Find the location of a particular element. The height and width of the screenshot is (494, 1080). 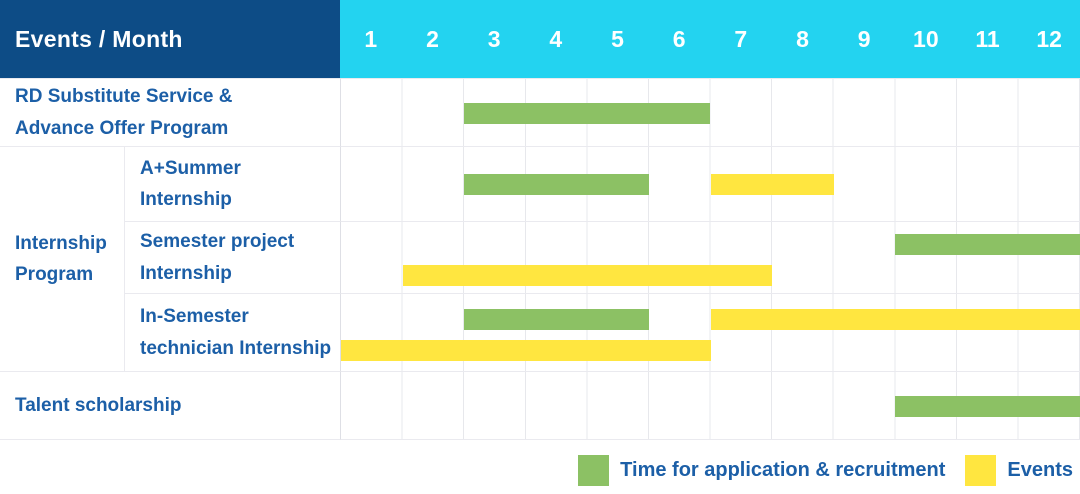

month-header-5: 5 is located at coordinates (617, 39).